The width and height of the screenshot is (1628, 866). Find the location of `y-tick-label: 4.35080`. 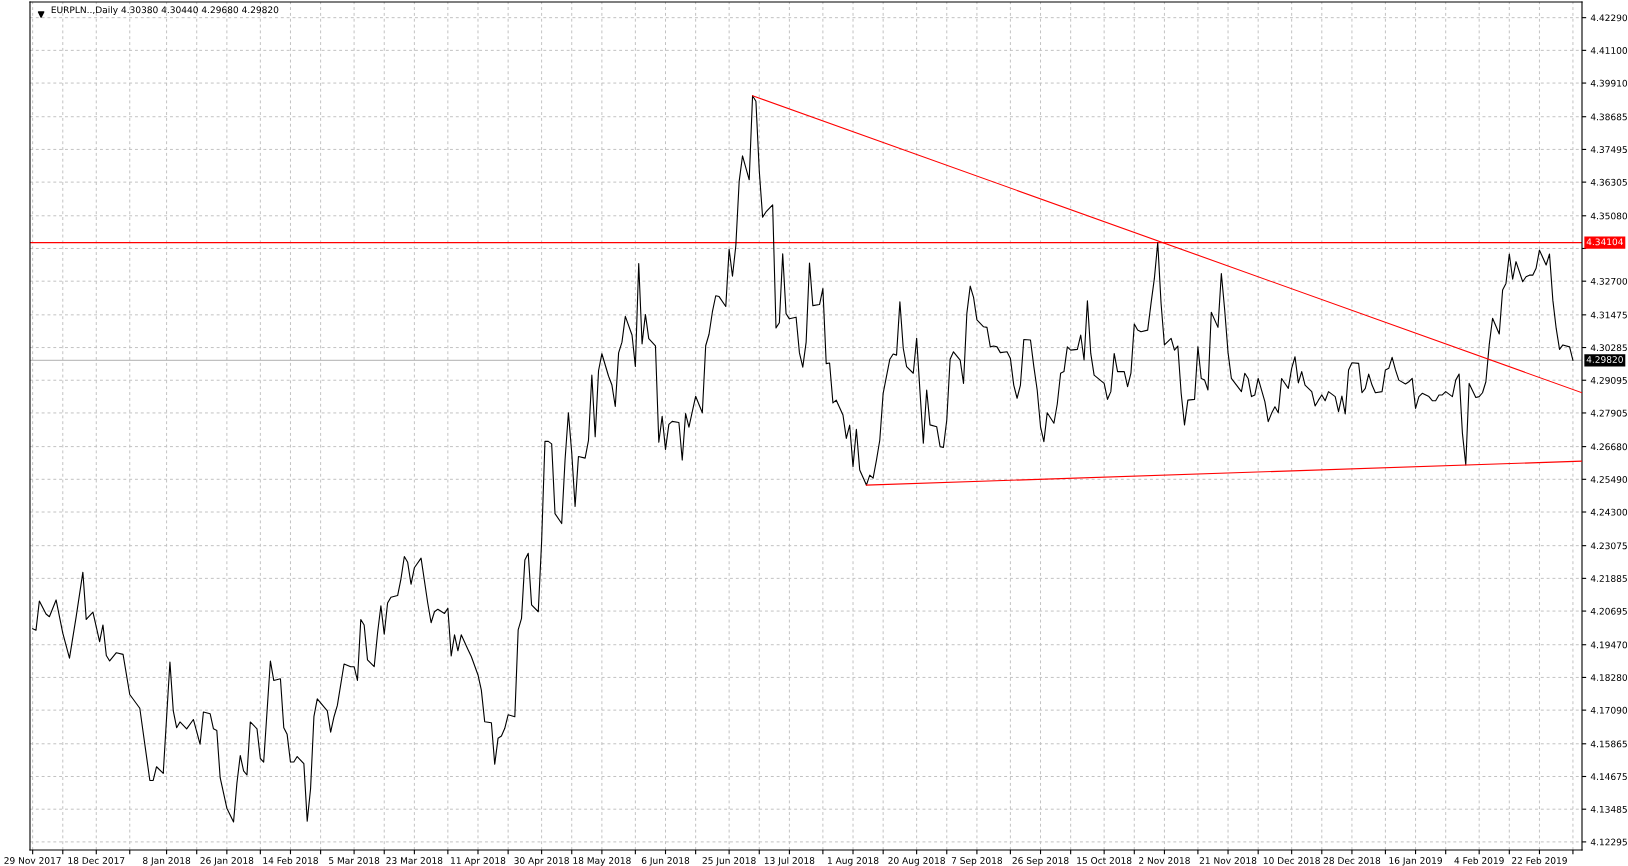

y-tick-label: 4.35080 is located at coordinates (1609, 216).